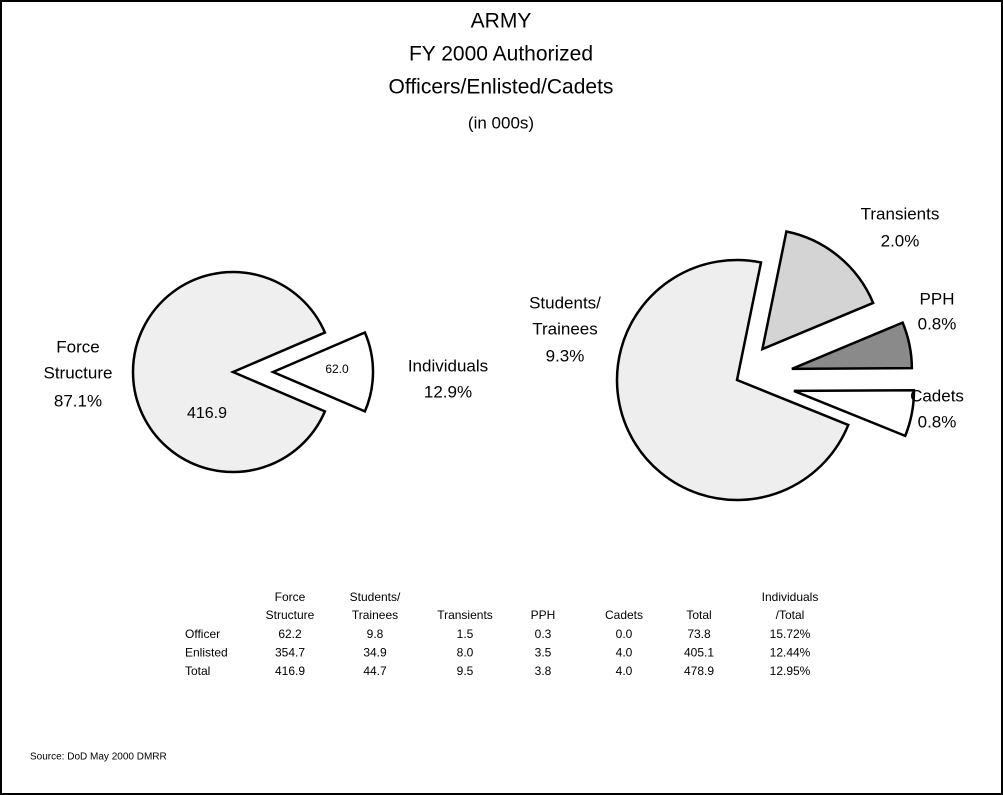 The image size is (1003, 795). Describe the element at coordinates (698, 615) in the screenshot. I see `table-header: Total` at that location.